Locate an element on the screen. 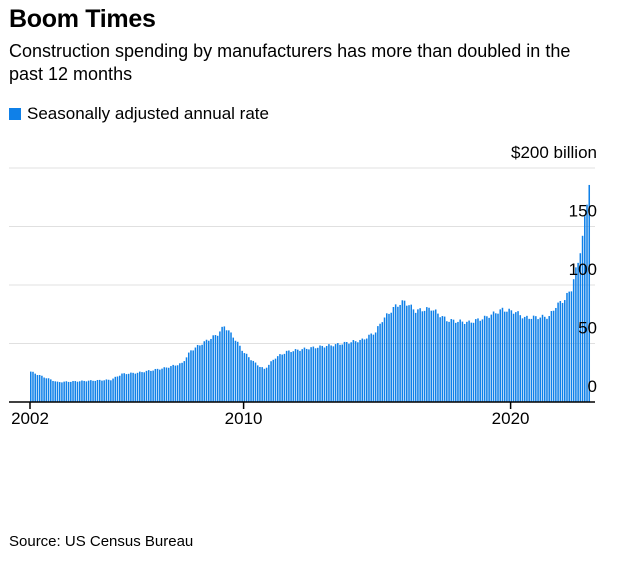 The width and height of the screenshot is (633, 561). source-note: Source: US Census Bureau is located at coordinates (101, 541).